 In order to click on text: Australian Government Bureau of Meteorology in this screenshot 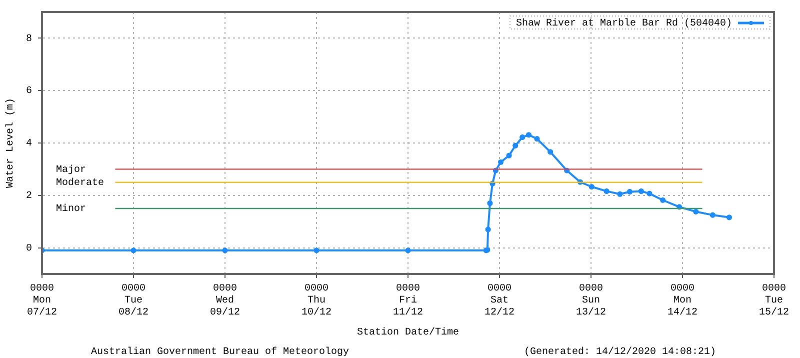, I will do `click(220, 352)`.